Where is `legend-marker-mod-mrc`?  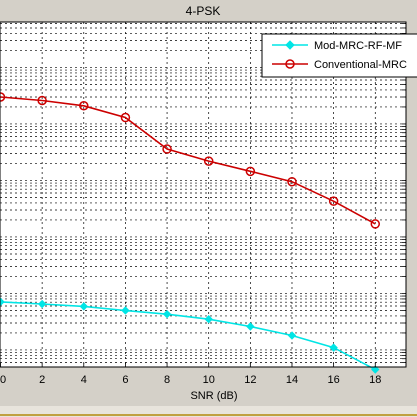
legend-marker-mod-mrc is located at coordinates (290, 45).